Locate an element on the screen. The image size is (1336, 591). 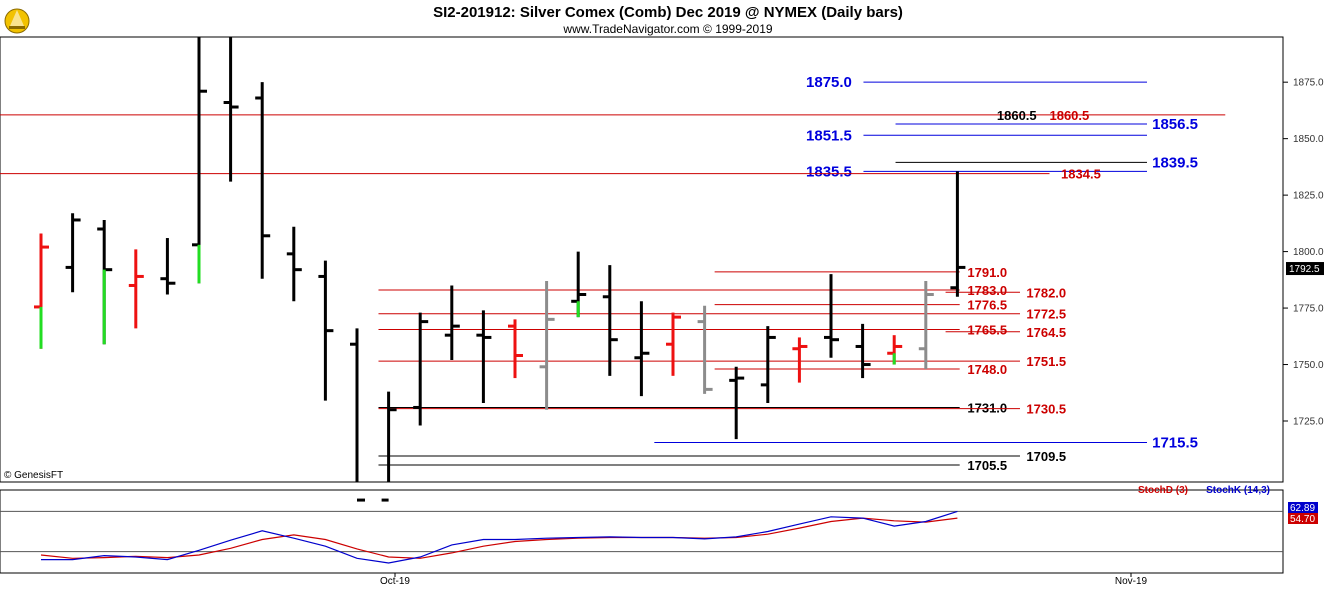
stochastic-lines is located at coordinates (641, 537).